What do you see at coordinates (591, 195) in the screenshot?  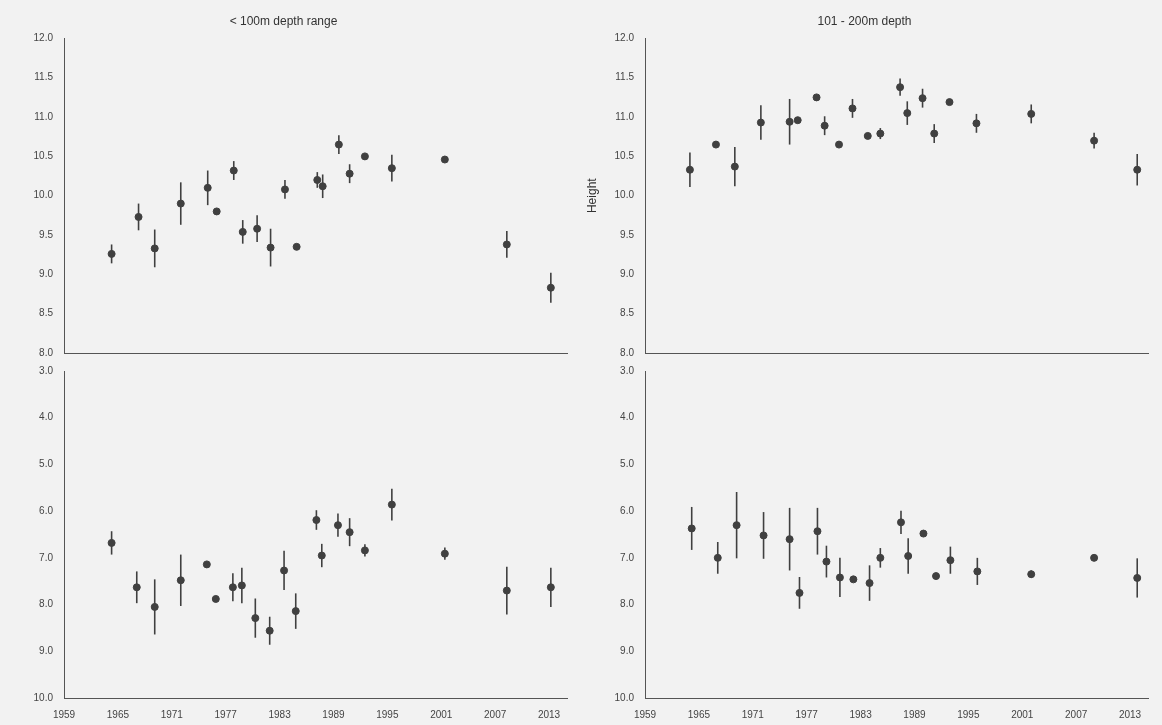 I see `y-axis-title: Height` at bounding box center [591, 195].